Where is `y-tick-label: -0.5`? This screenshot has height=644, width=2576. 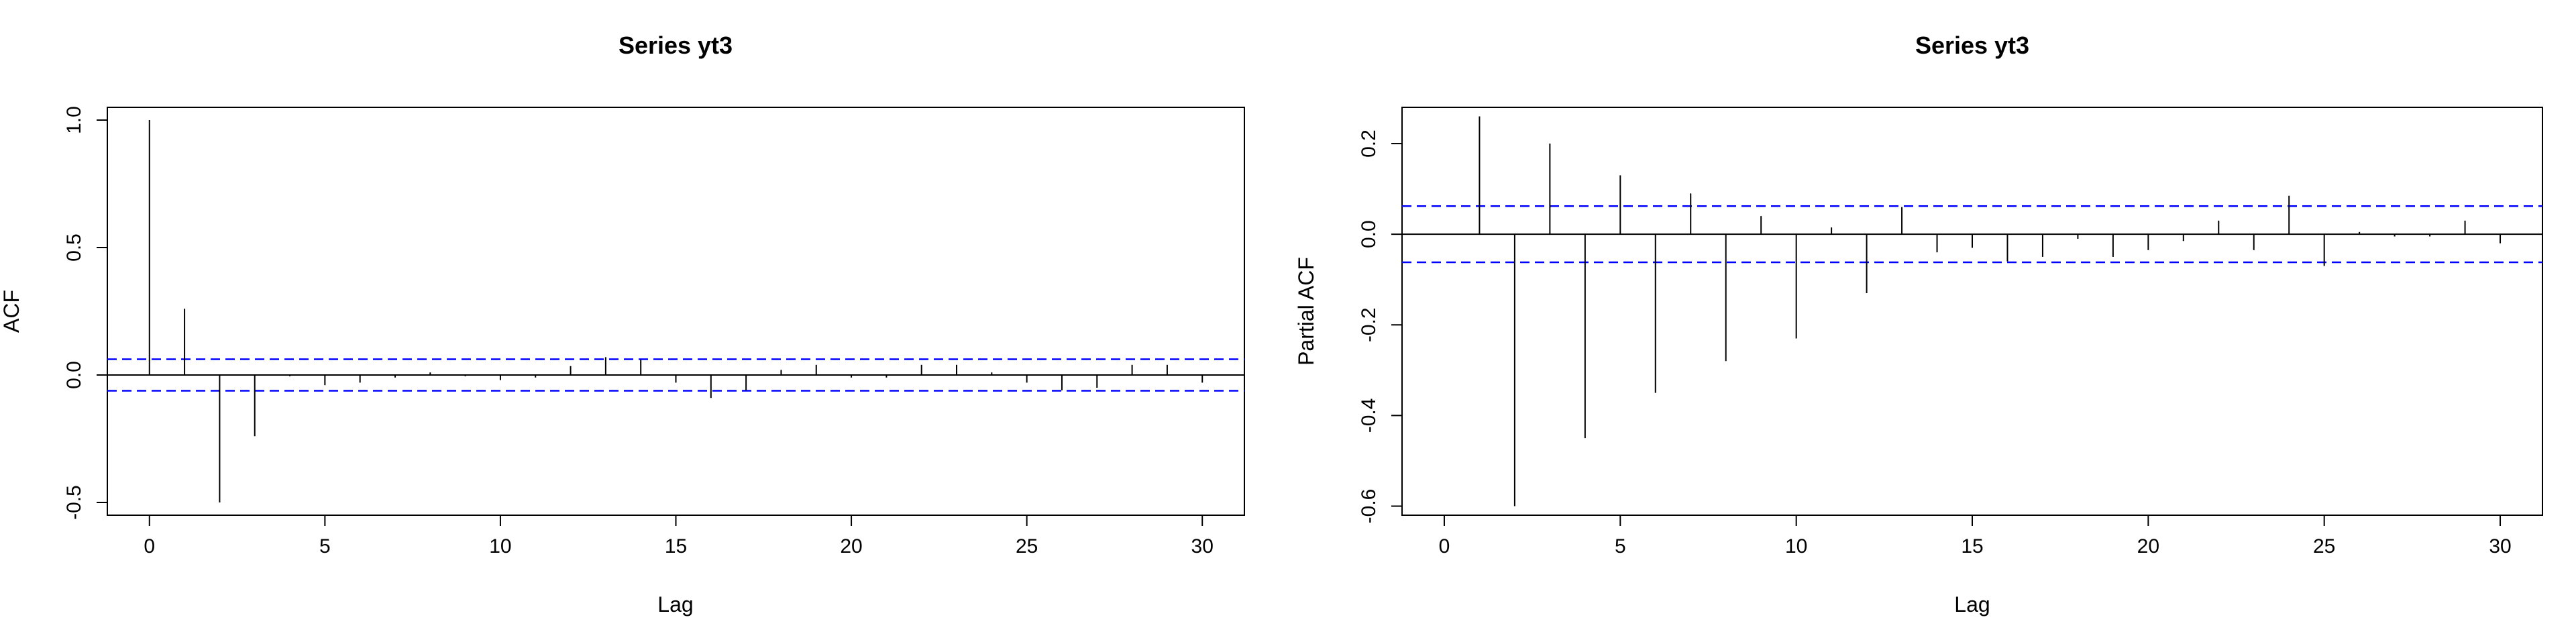 y-tick-label: -0.5 is located at coordinates (74, 502).